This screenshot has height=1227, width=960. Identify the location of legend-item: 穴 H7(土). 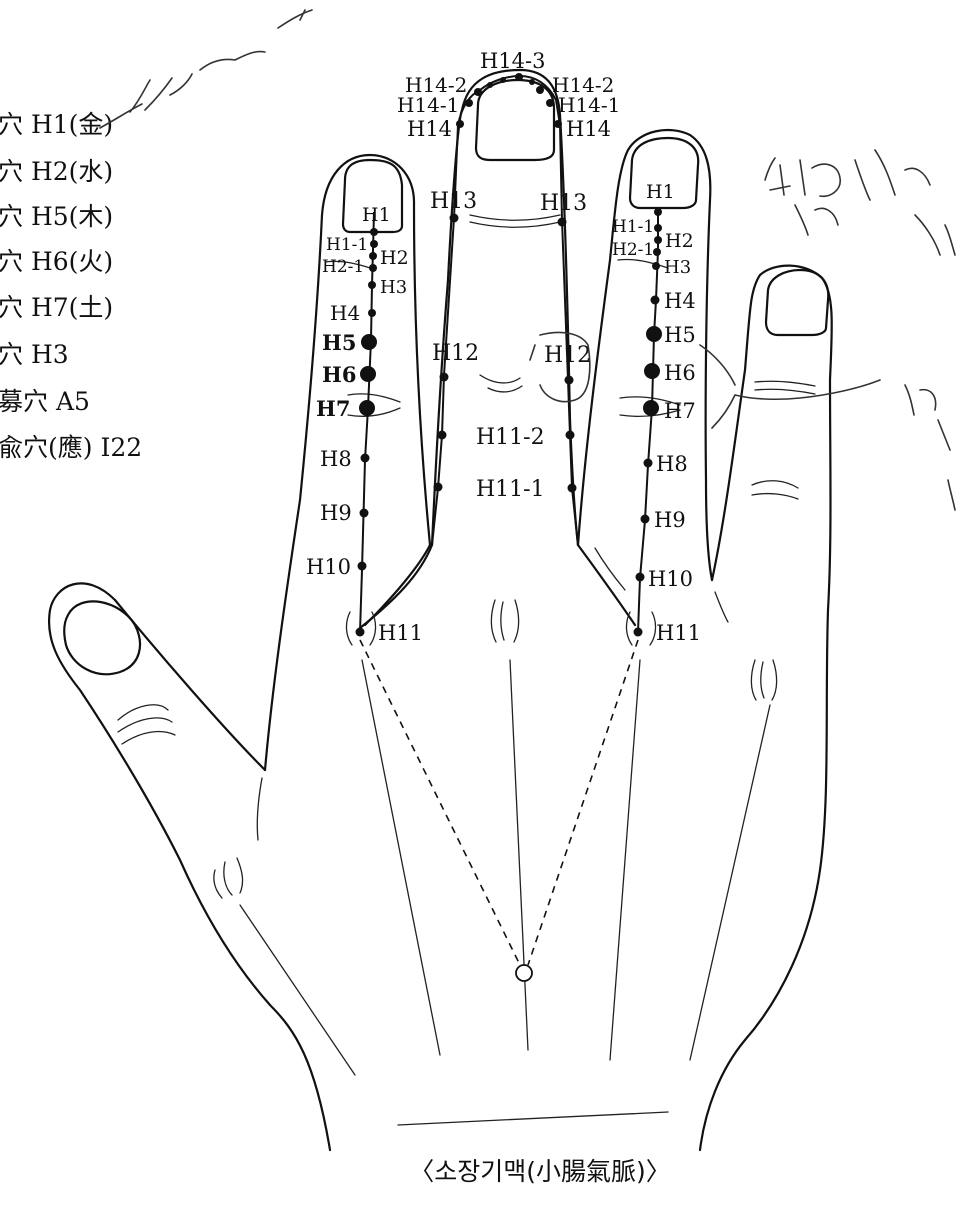
(56, 307).